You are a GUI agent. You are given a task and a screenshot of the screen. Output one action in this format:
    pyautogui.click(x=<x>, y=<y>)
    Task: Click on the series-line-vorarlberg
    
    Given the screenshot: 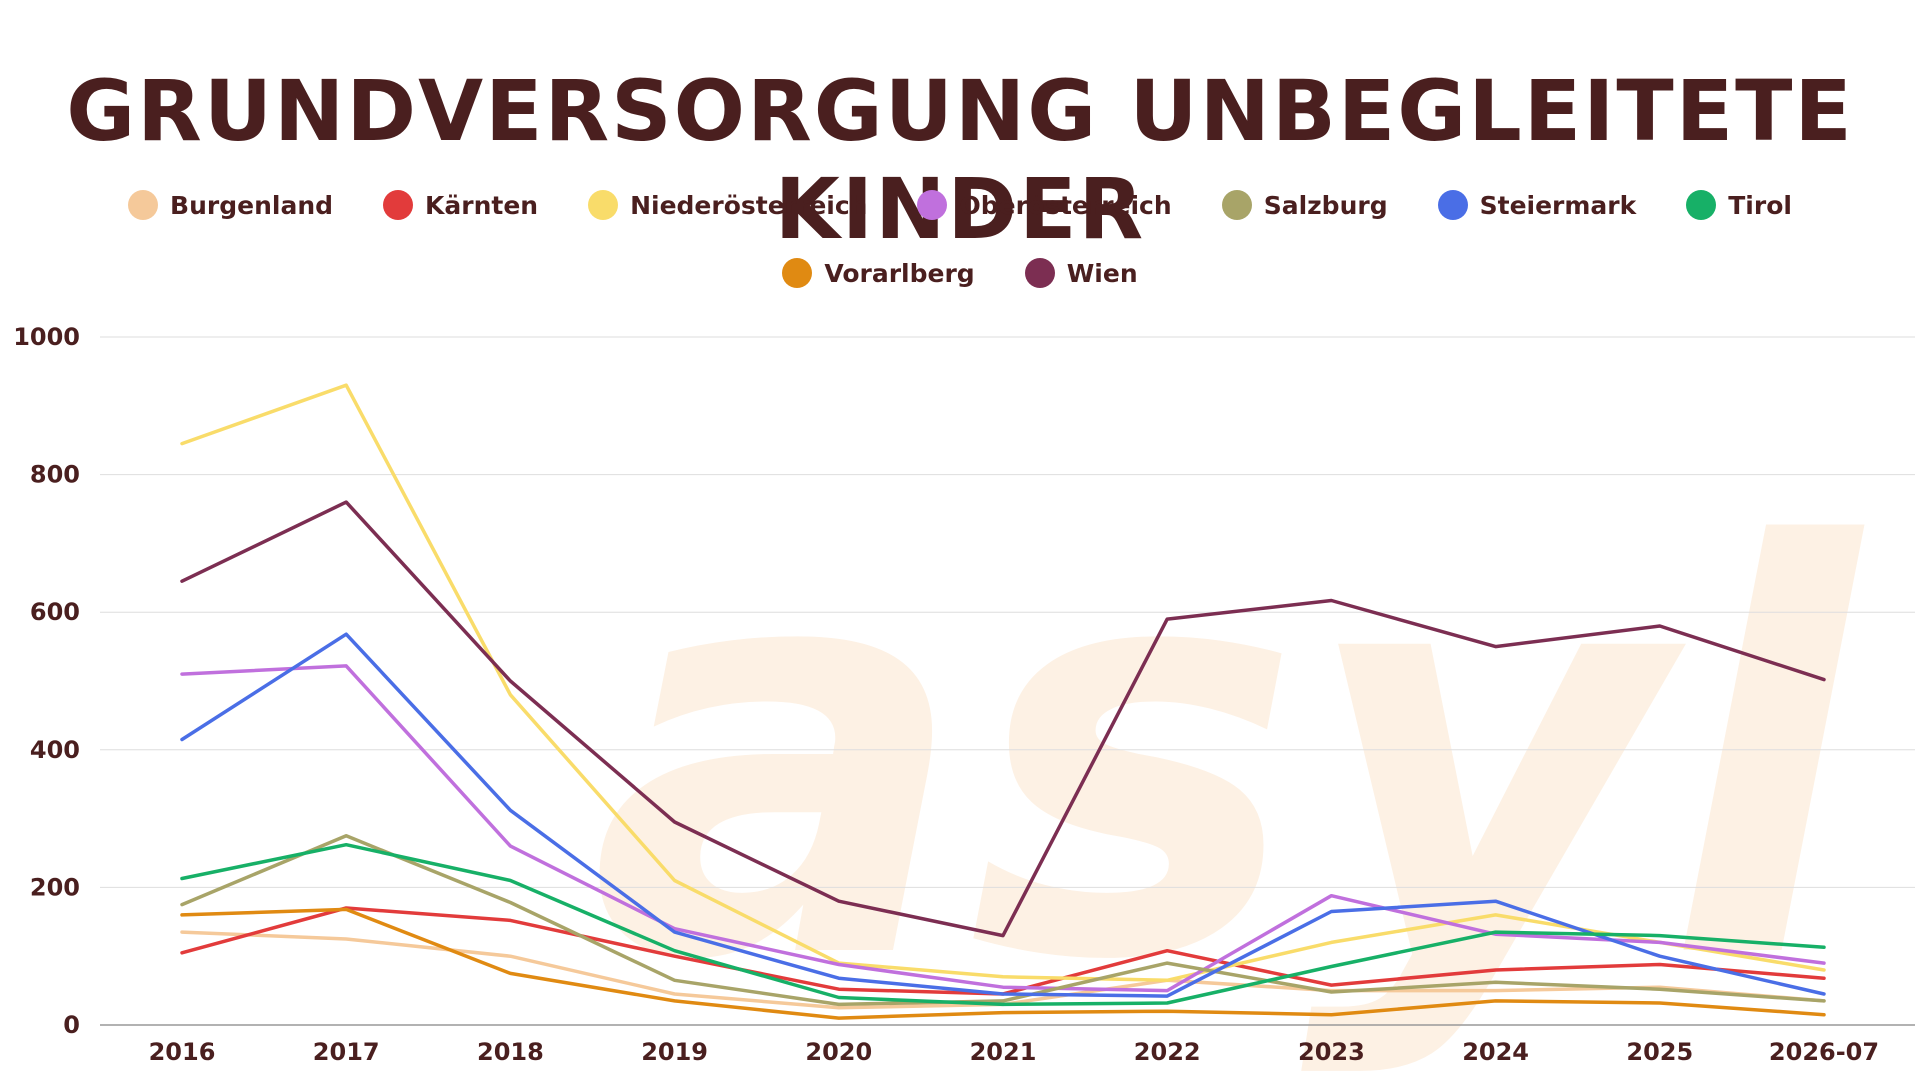 What is the action you would take?
    pyautogui.click(x=1003, y=963)
    